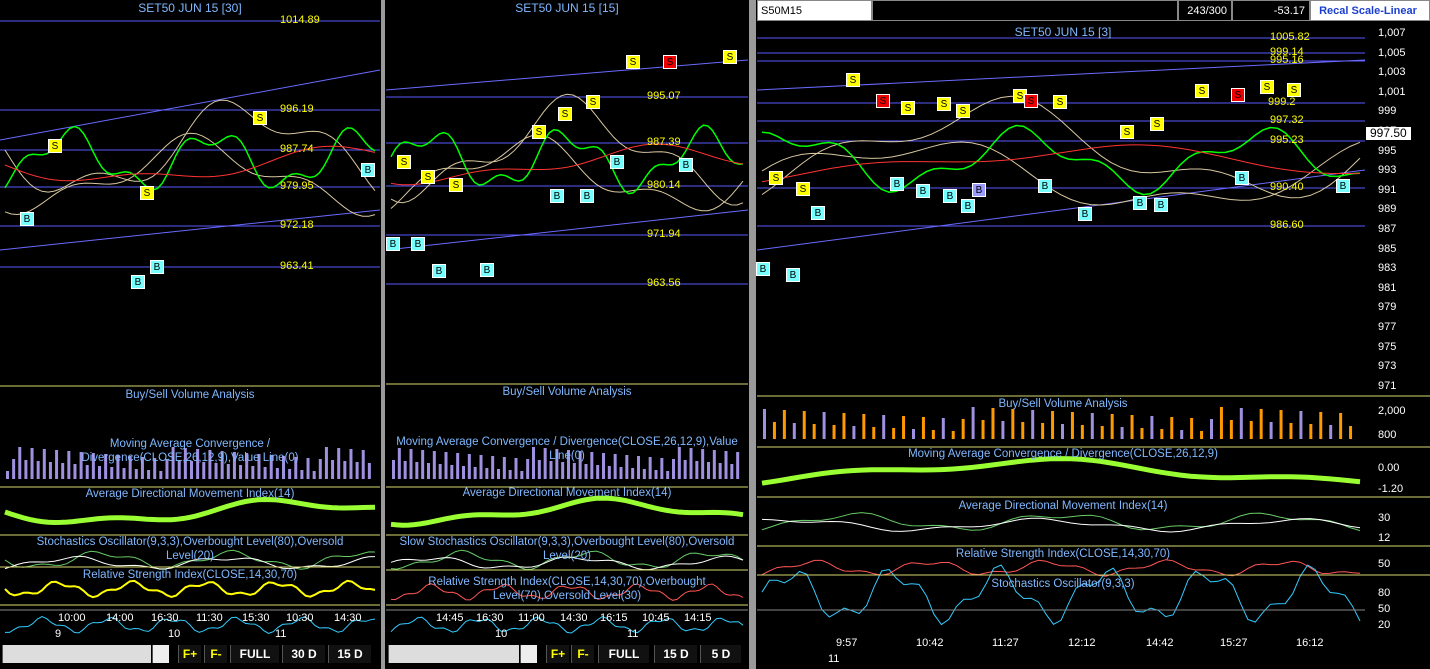 Image resolution: width=1430 pixels, height=669 pixels. I want to click on trend-line, so click(190, 230).